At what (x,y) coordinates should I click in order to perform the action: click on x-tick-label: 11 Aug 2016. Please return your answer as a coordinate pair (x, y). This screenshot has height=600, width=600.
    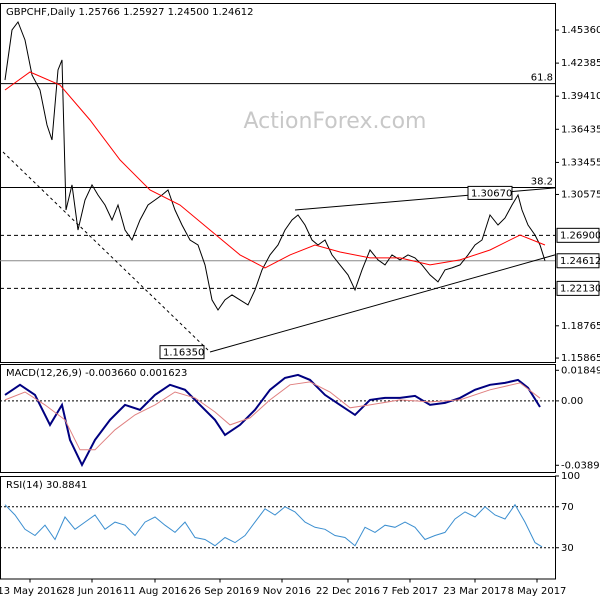
    Looking at the image, I should click on (155, 591).